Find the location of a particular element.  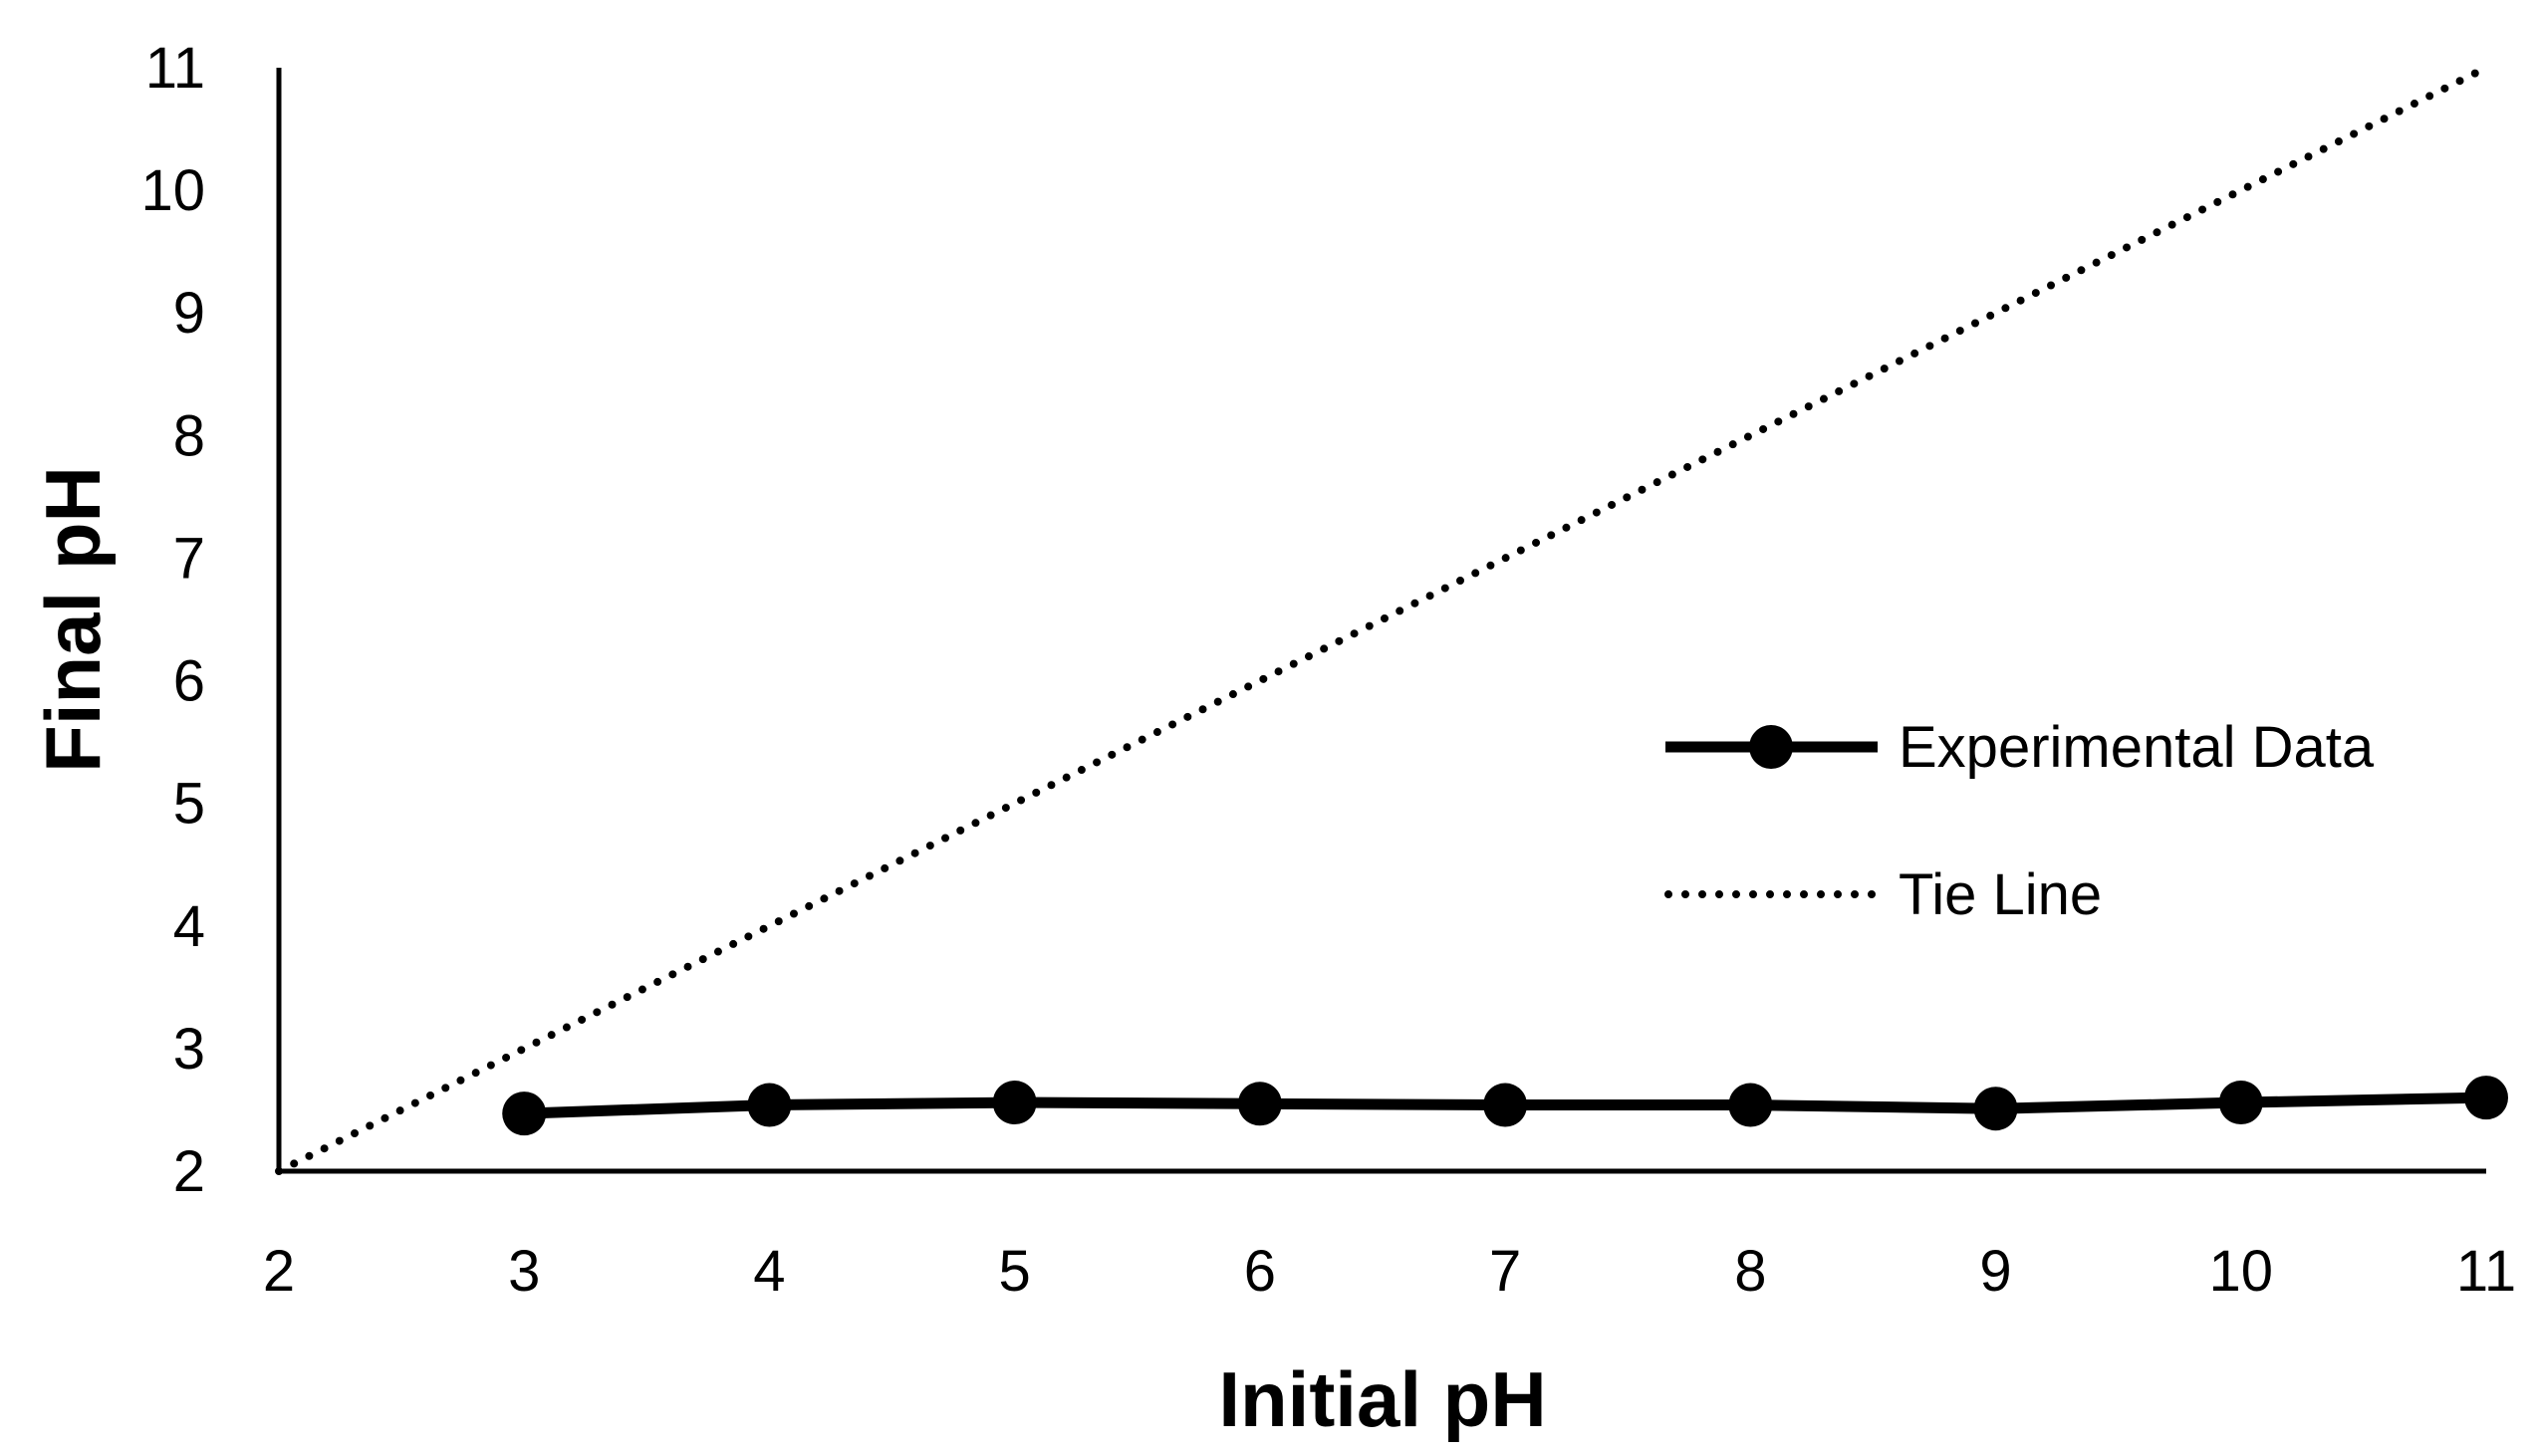

x-tick-label: 8 is located at coordinates (1750, 1271).